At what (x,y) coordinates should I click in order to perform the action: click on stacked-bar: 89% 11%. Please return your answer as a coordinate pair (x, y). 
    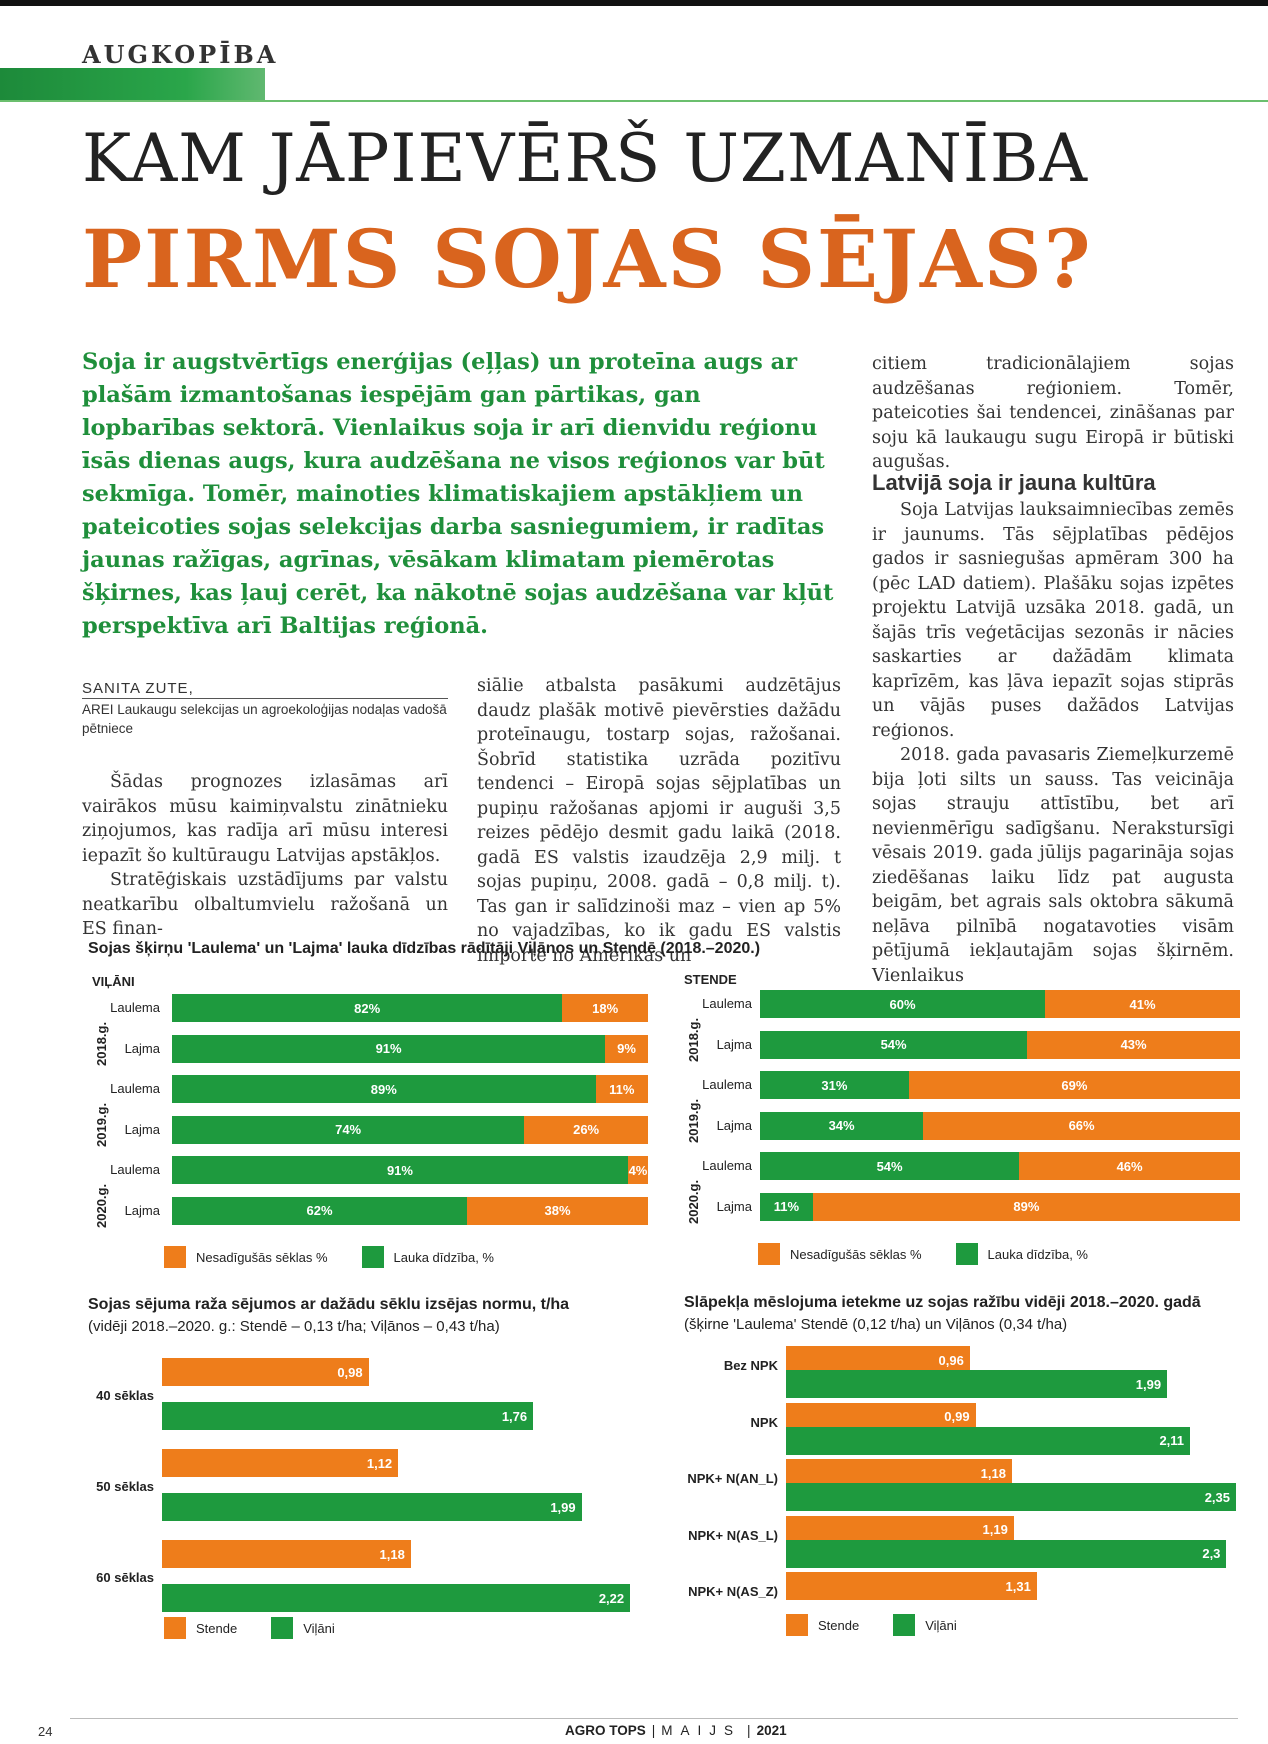
    Looking at the image, I should click on (410, 1089).